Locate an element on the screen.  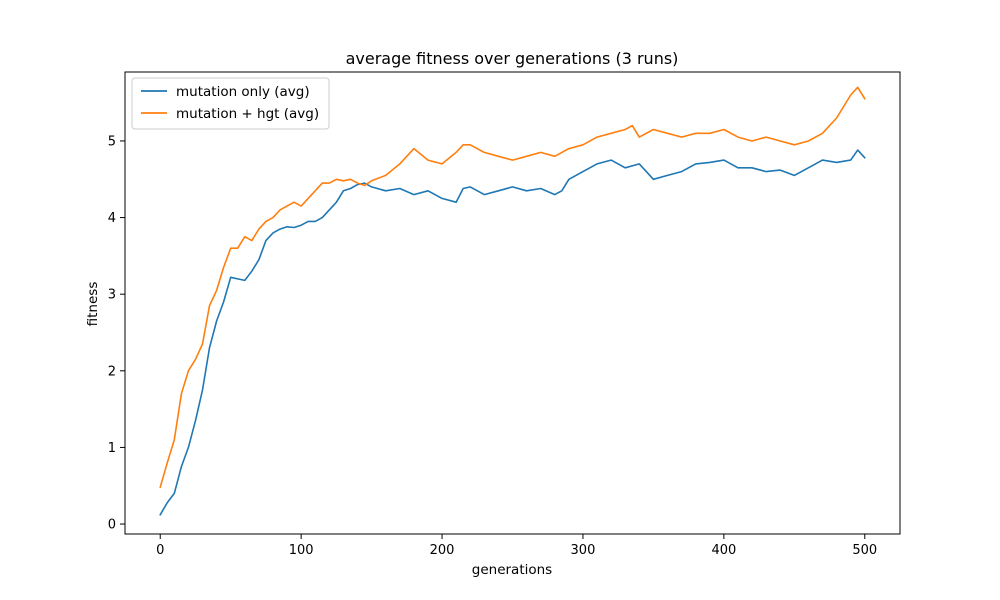
y-tick-label: 1 is located at coordinates (112, 448).